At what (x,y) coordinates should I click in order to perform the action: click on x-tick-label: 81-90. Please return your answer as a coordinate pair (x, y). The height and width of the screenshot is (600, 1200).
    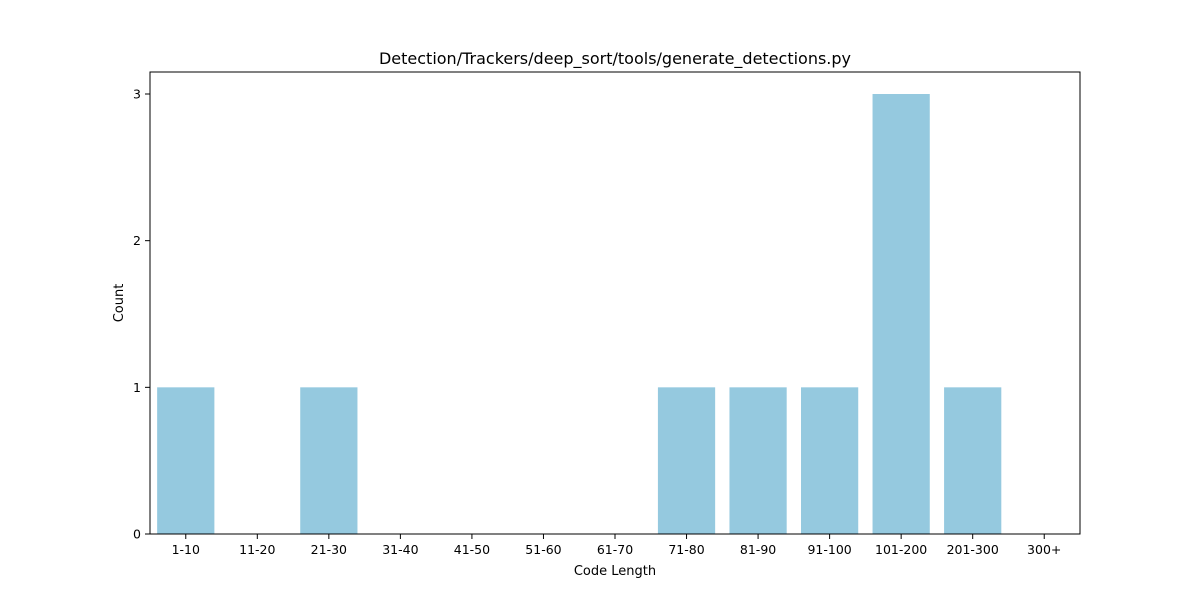
    Looking at the image, I should click on (758, 549).